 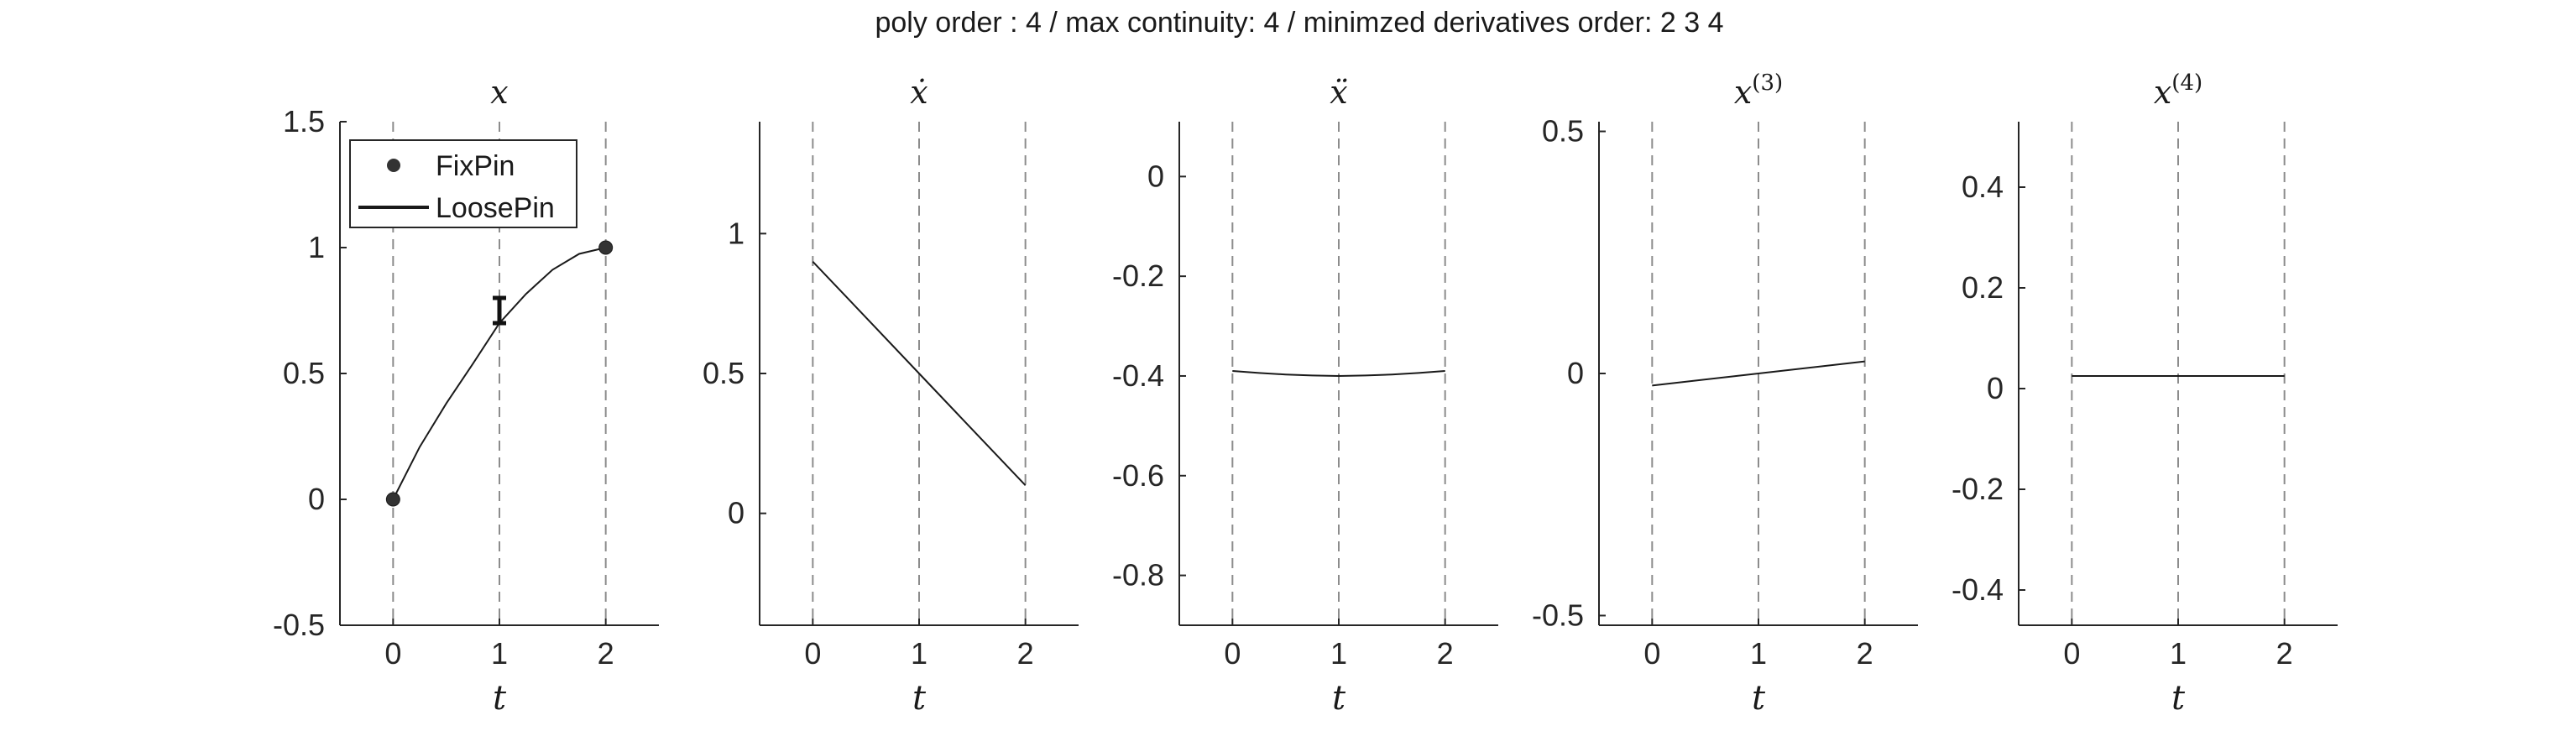 I want to click on y-tick-label: -0.8, so click(x=1138, y=576).